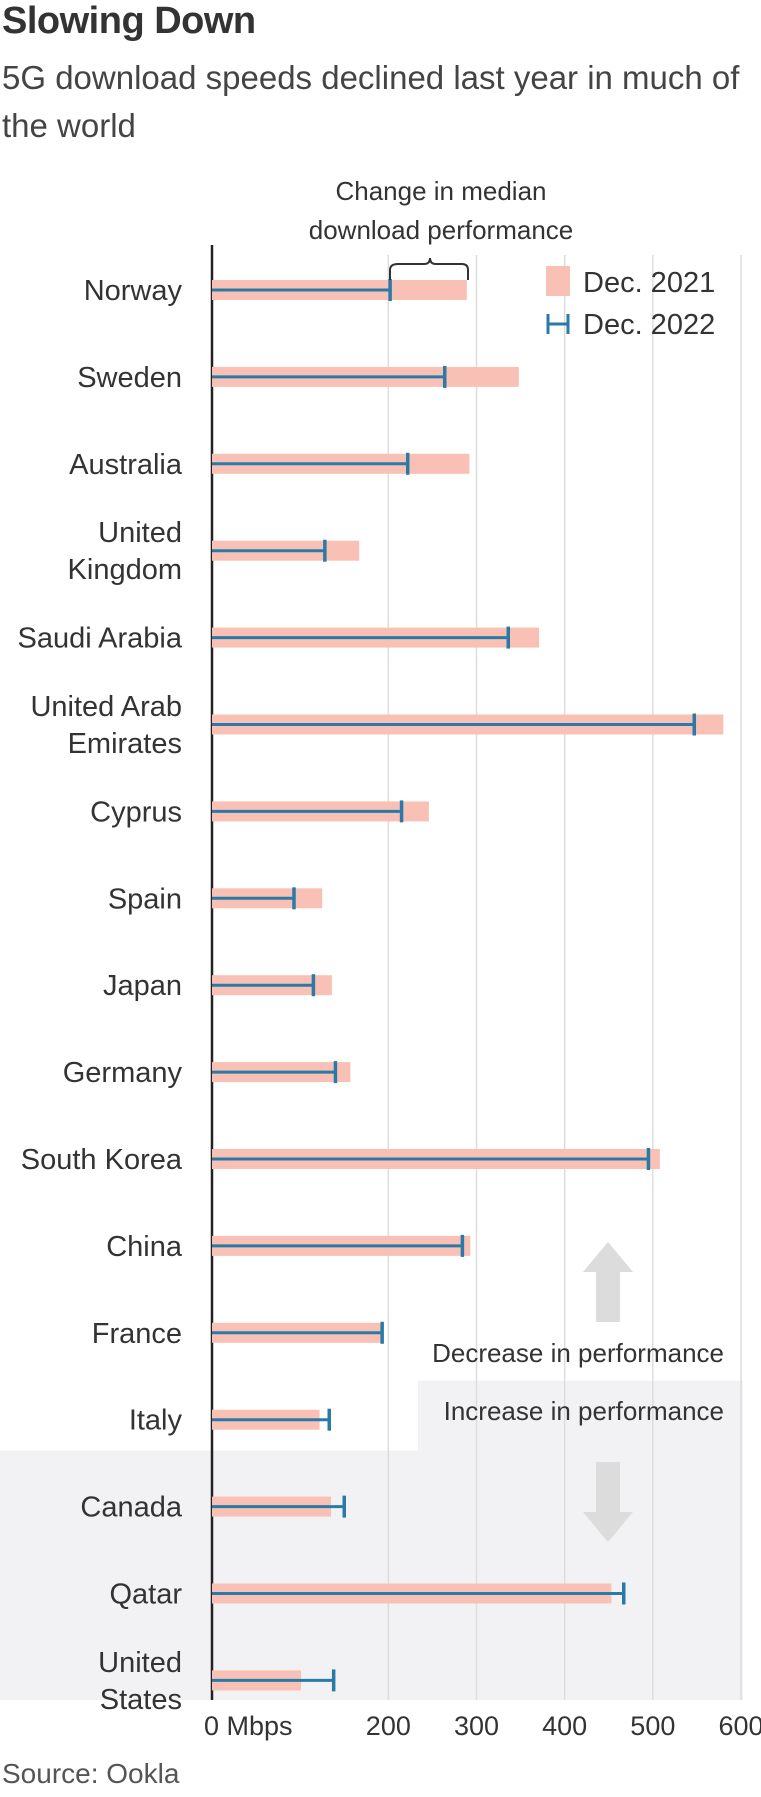 This screenshot has width=761, height=1797. Describe the element at coordinates (156, 1421) in the screenshot. I see `category-label: Italy` at that location.